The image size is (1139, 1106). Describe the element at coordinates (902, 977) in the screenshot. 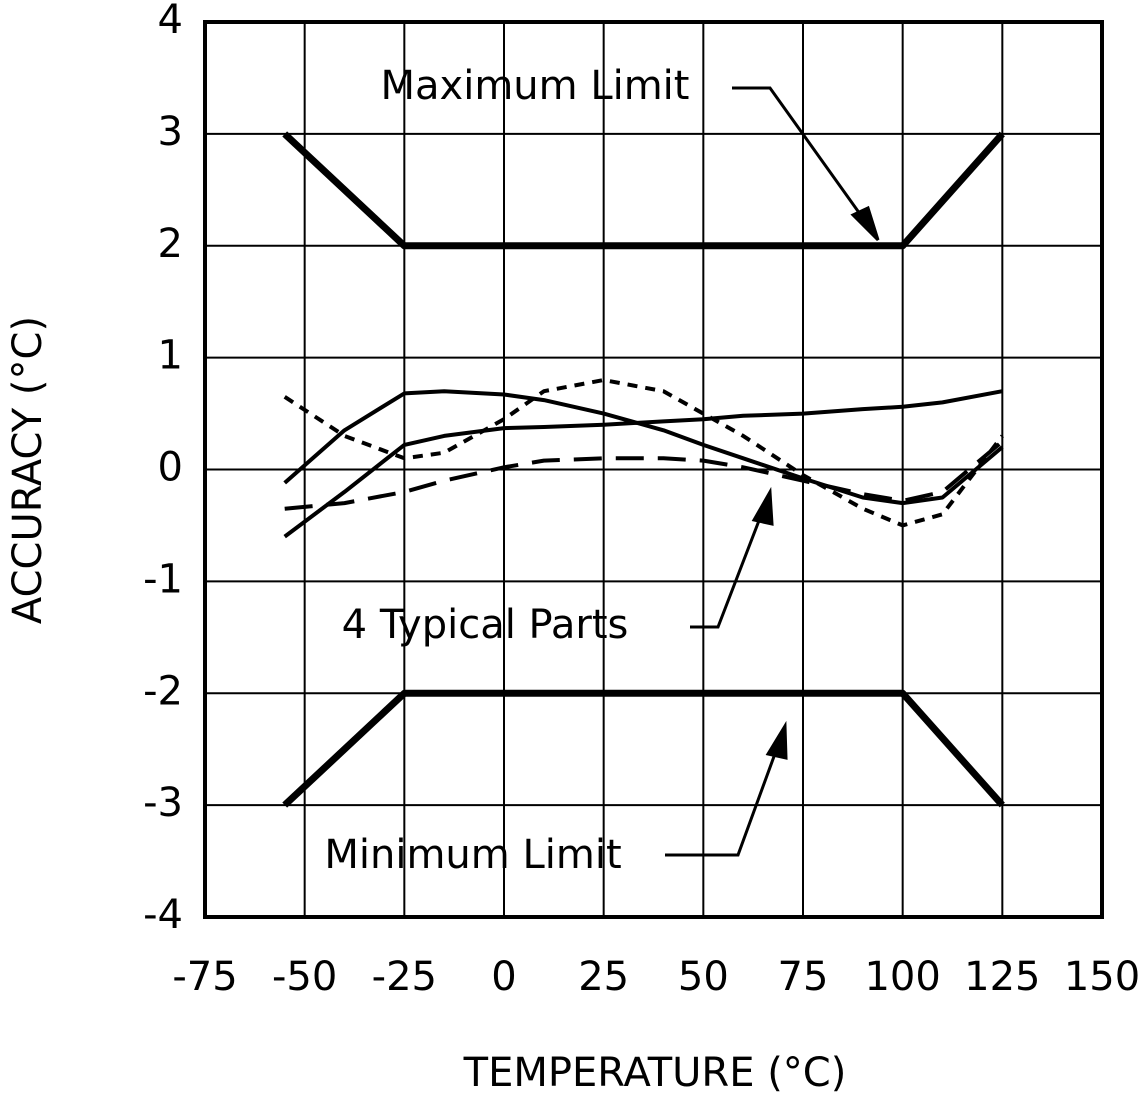

I see `x-tick-label: 100` at that location.